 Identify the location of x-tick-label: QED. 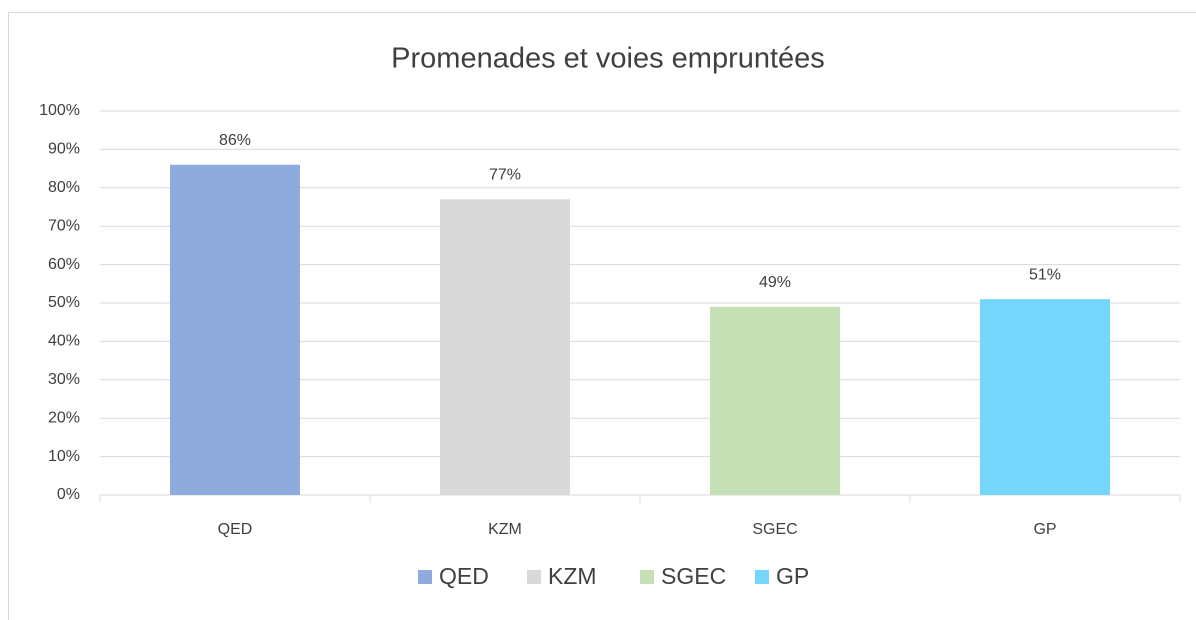
(235, 529).